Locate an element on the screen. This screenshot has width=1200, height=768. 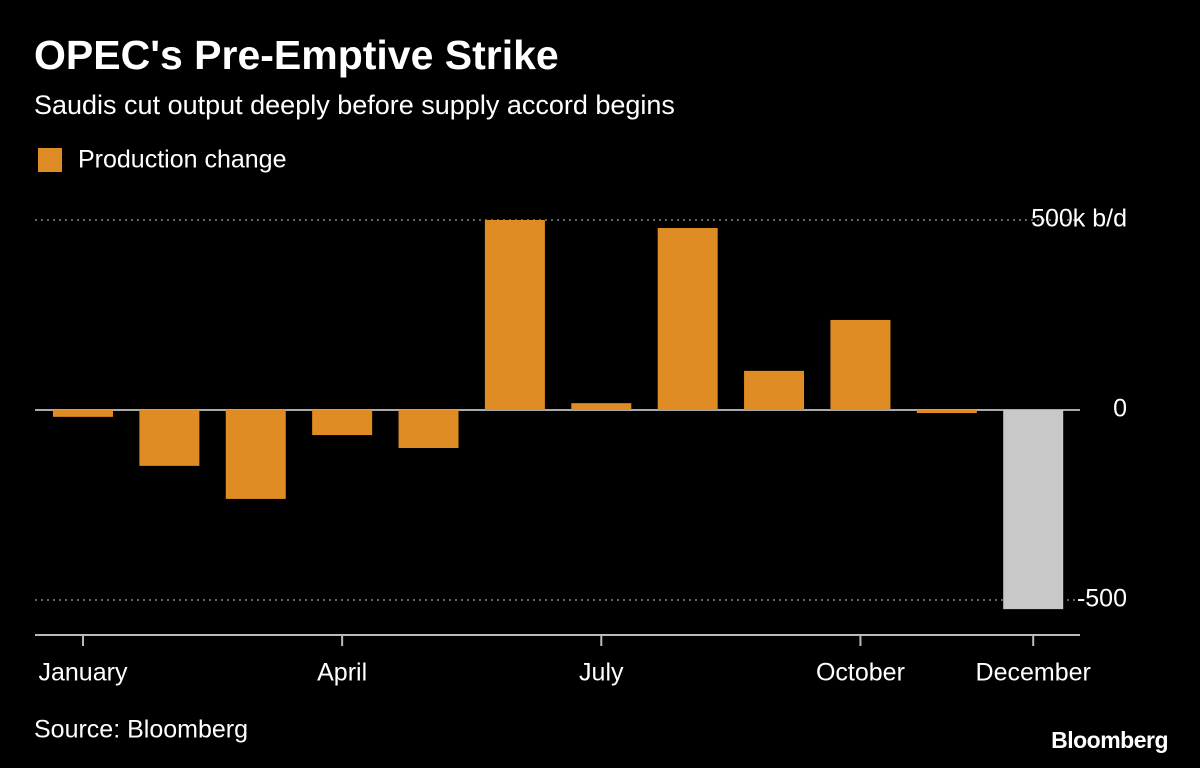
x-tick-label: October is located at coordinates (860, 673).